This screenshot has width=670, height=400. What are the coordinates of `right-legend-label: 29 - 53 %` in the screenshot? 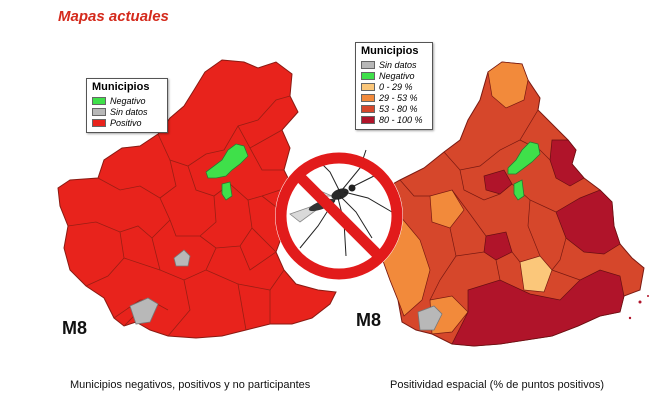 It's located at (398, 97).